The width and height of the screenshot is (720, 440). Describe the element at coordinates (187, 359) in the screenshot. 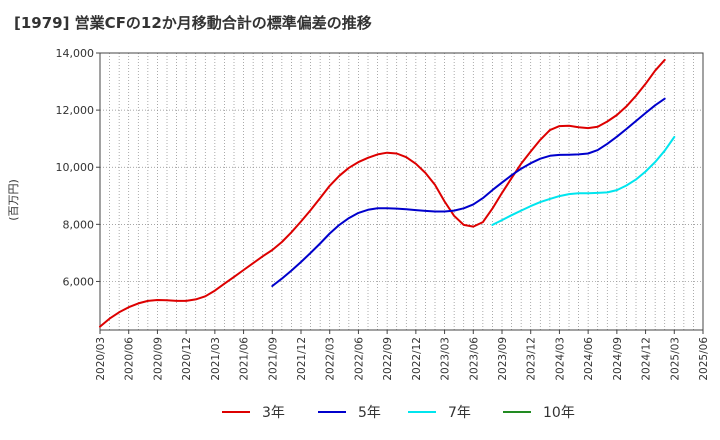

I see `x-tick-label: 2020/12` at that location.